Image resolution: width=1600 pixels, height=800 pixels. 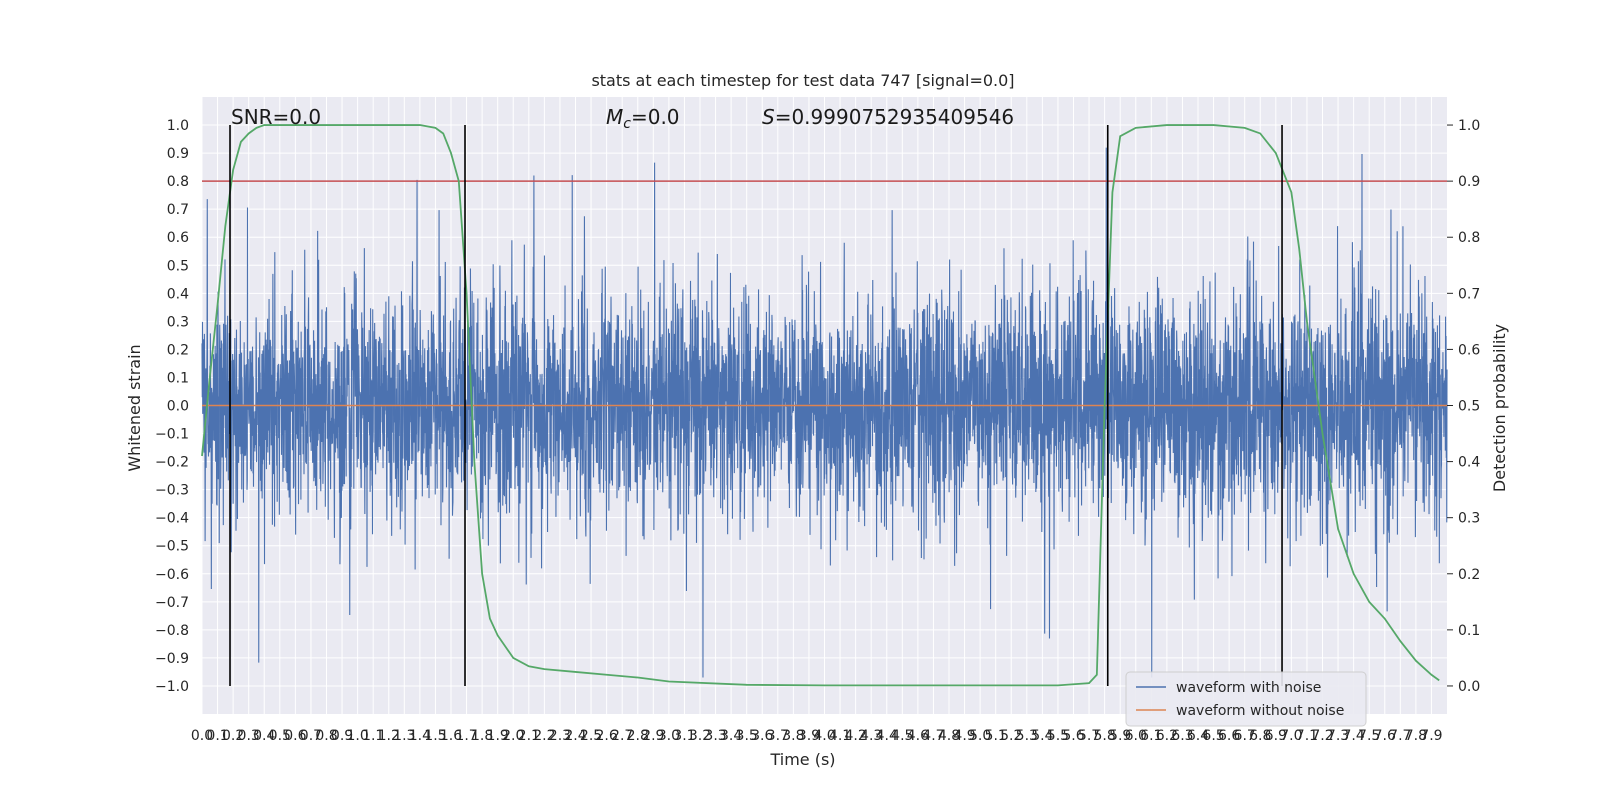 I want to click on x-tick-label: 5.4, so click(x=1042, y=736).